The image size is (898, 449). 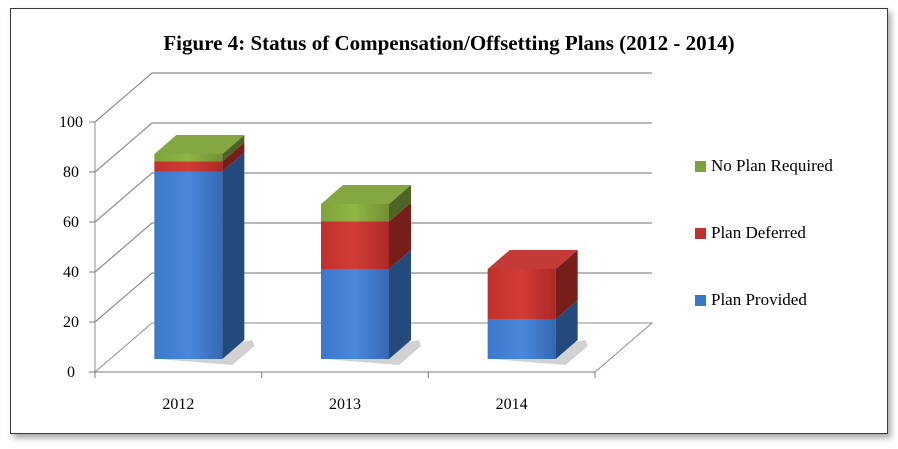 I want to click on y-tick-label: 100, so click(x=71, y=122).